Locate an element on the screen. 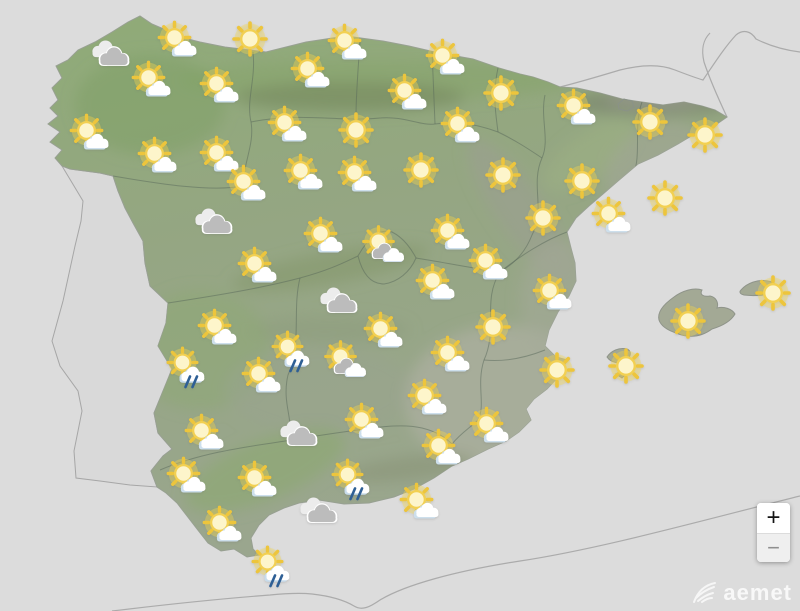 Image resolution: width=800 pixels, height=611 pixels. aemet-logo: aemet is located at coordinates (741, 593).